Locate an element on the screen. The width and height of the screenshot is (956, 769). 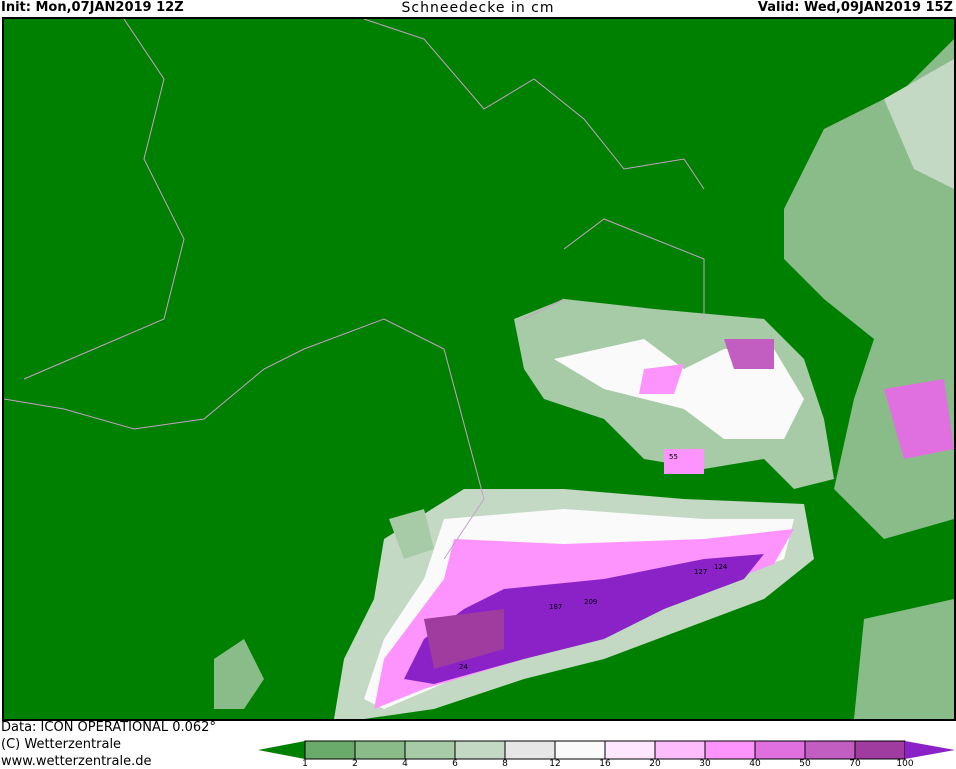
legend-label: 1 is located at coordinates (305, 764).